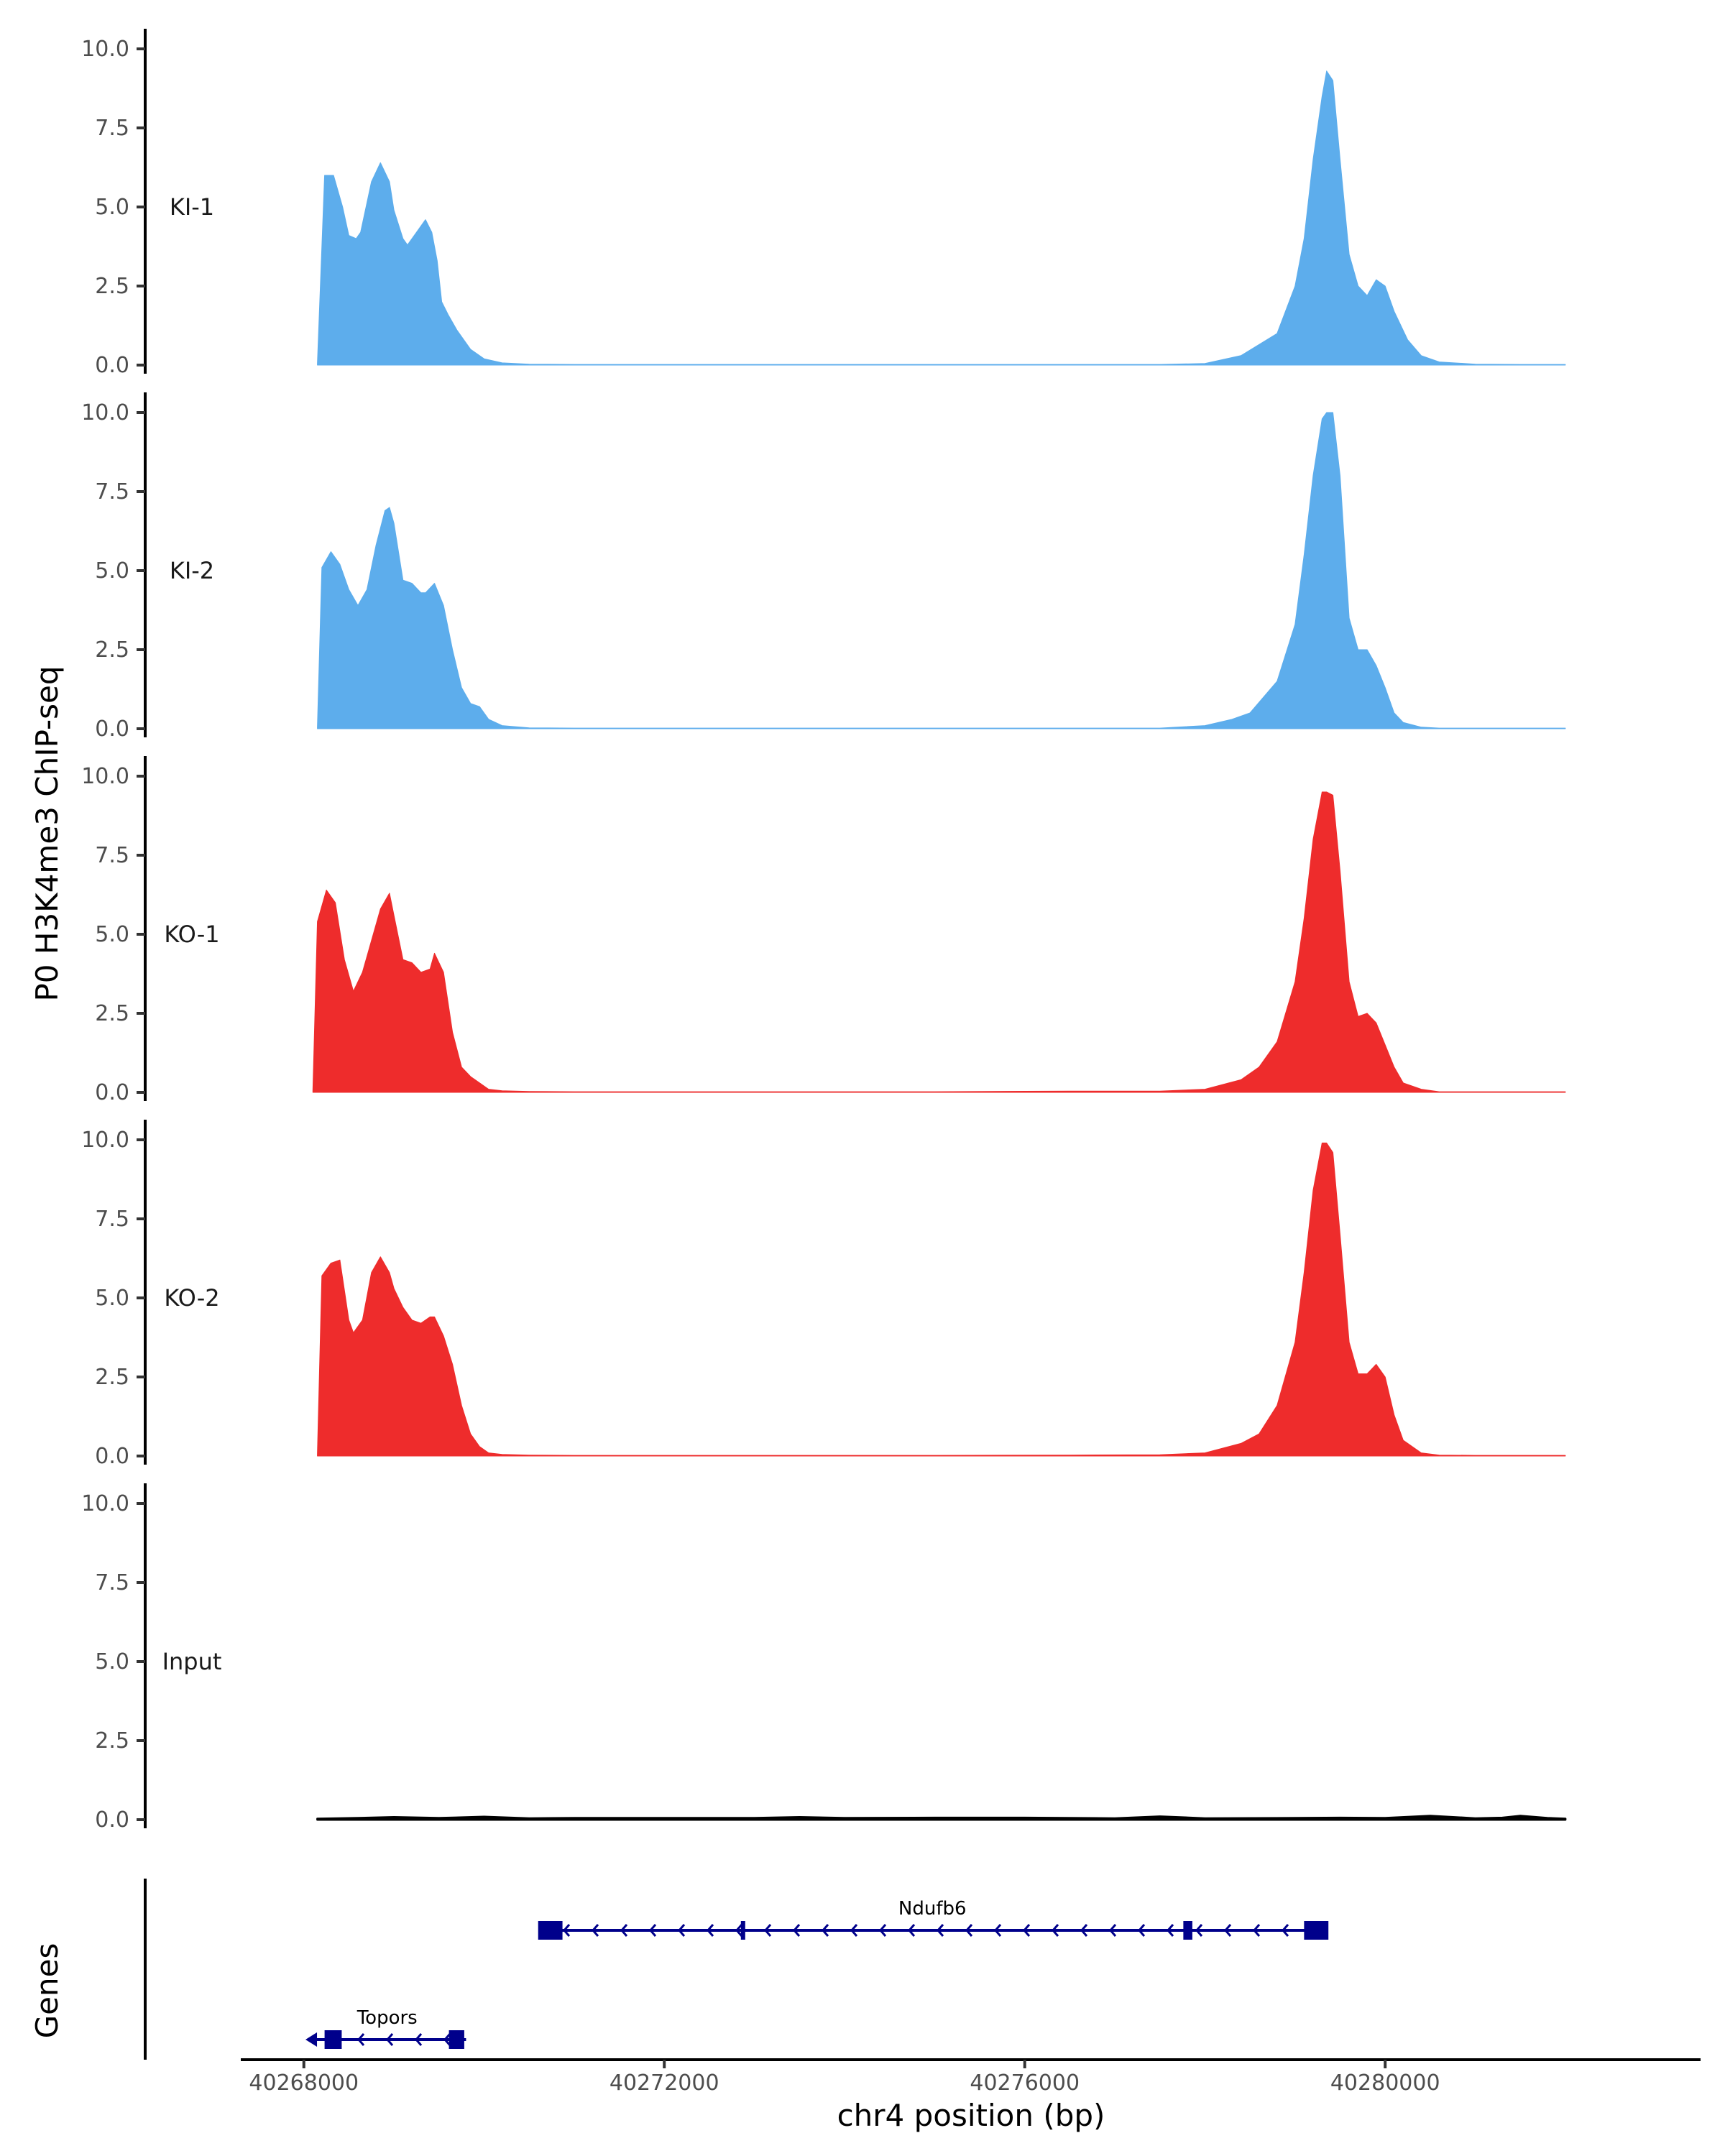 Image resolution: width=1725 pixels, height=2156 pixels. I want to click on genes-axis-title: Genes, so click(47, 1991).